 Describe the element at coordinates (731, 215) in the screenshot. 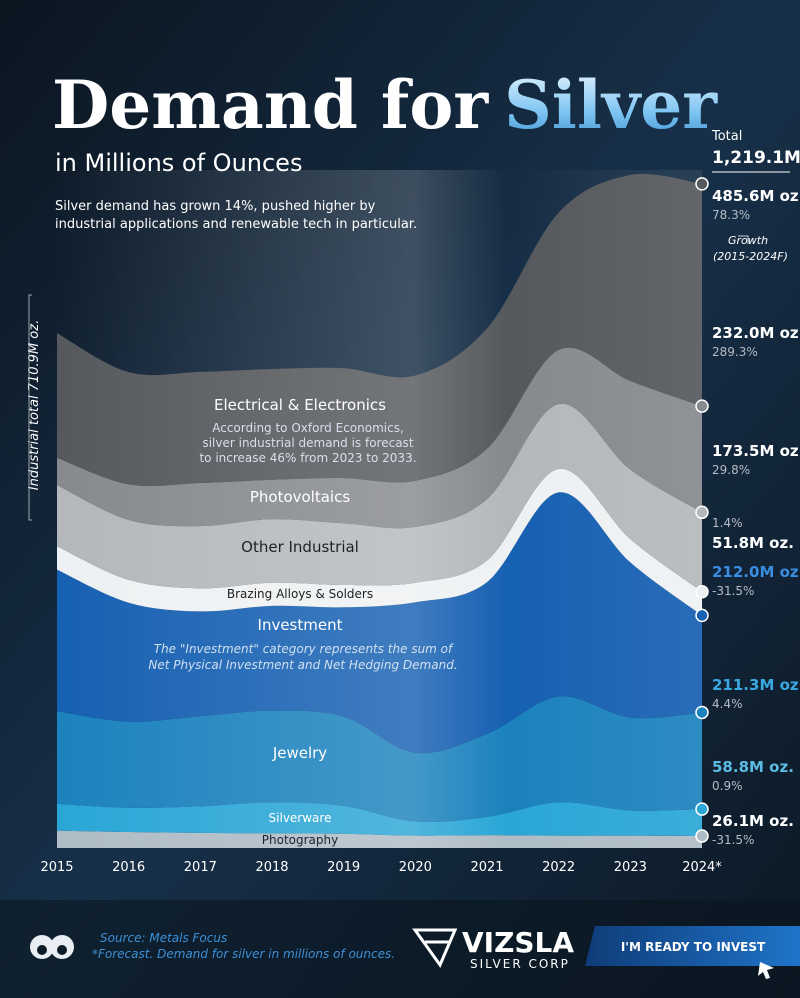

I see `growth-value: 78.3%` at that location.